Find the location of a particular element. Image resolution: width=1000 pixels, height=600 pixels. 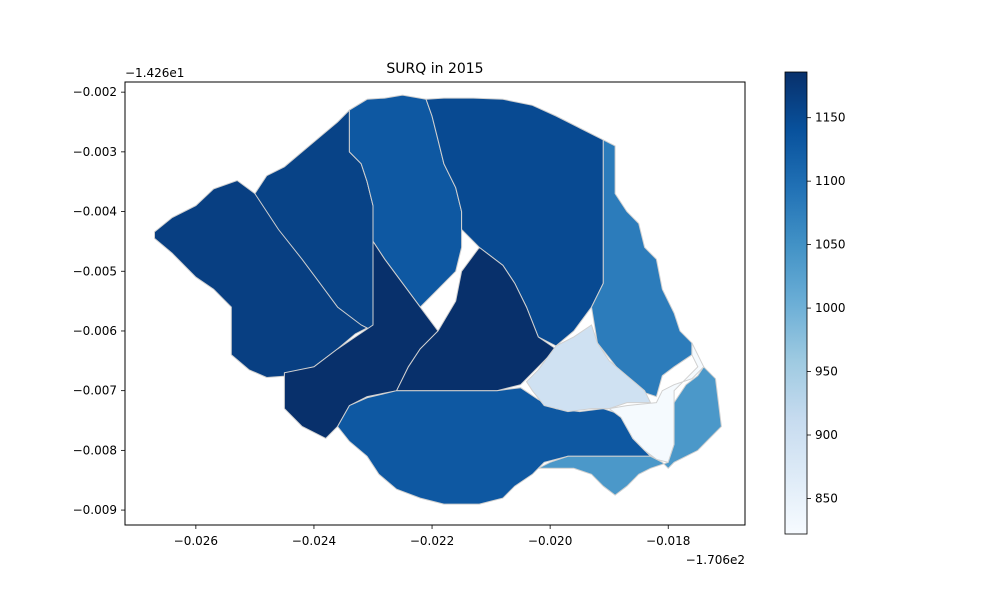

x-offset-label: −1.706e2 is located at coordinates (715, 560).